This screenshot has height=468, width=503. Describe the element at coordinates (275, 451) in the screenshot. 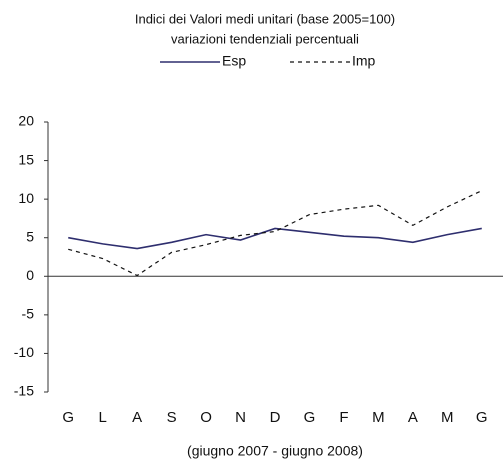

I see `x-axis-label: (giugno 2007 - giugno 2008)` at that location.